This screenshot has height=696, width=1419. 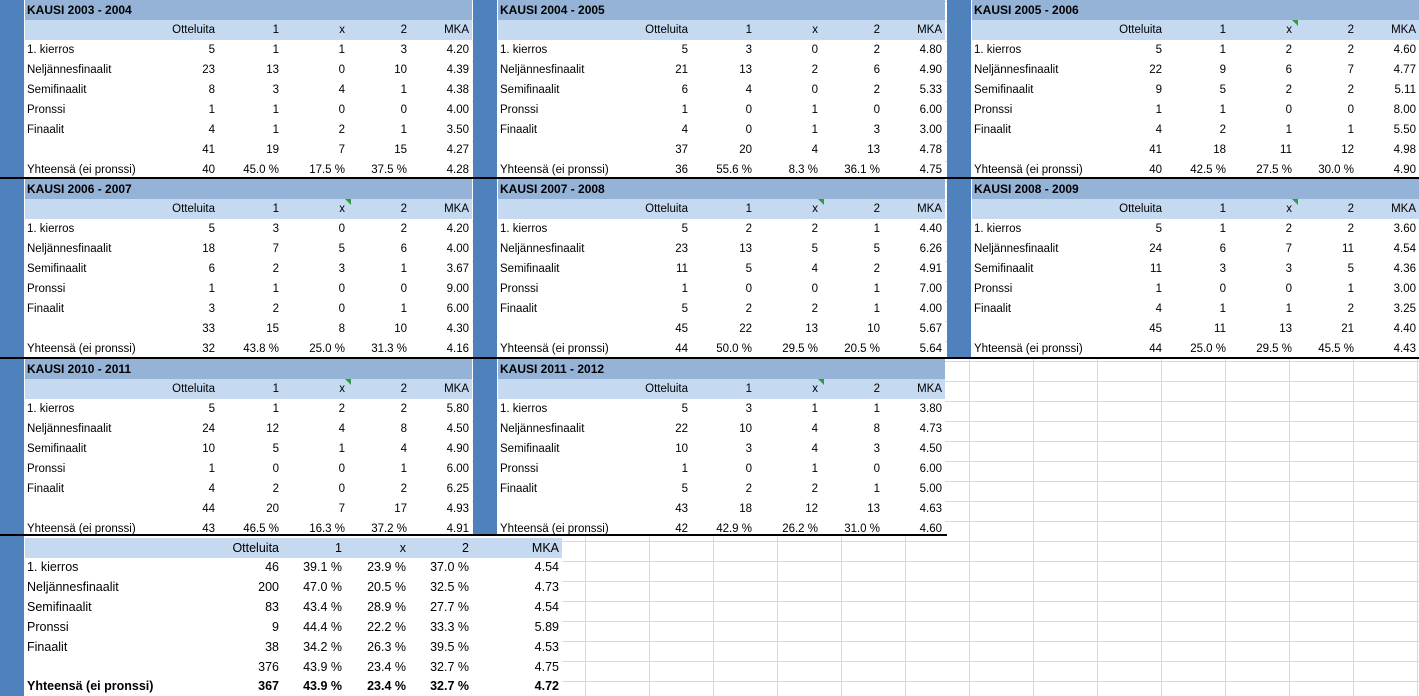 I want to click on table-cell: 4.38, so click(x=457, y=90).